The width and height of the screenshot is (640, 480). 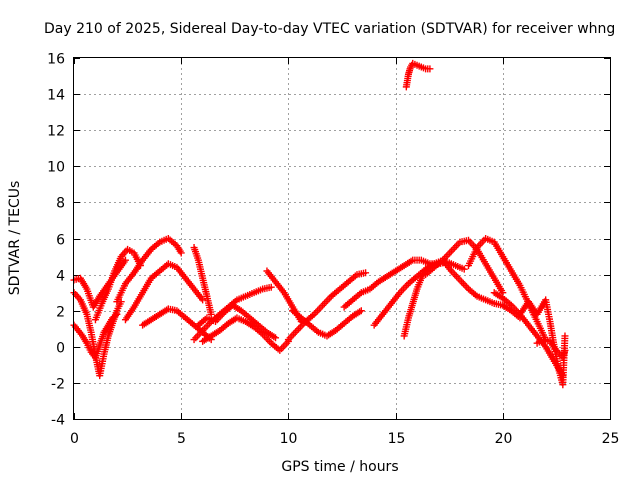 What do you see at coordinates (60, 241) in the screenshot?
I see `y-tick-label: 6` at bounding box center [60, 241].